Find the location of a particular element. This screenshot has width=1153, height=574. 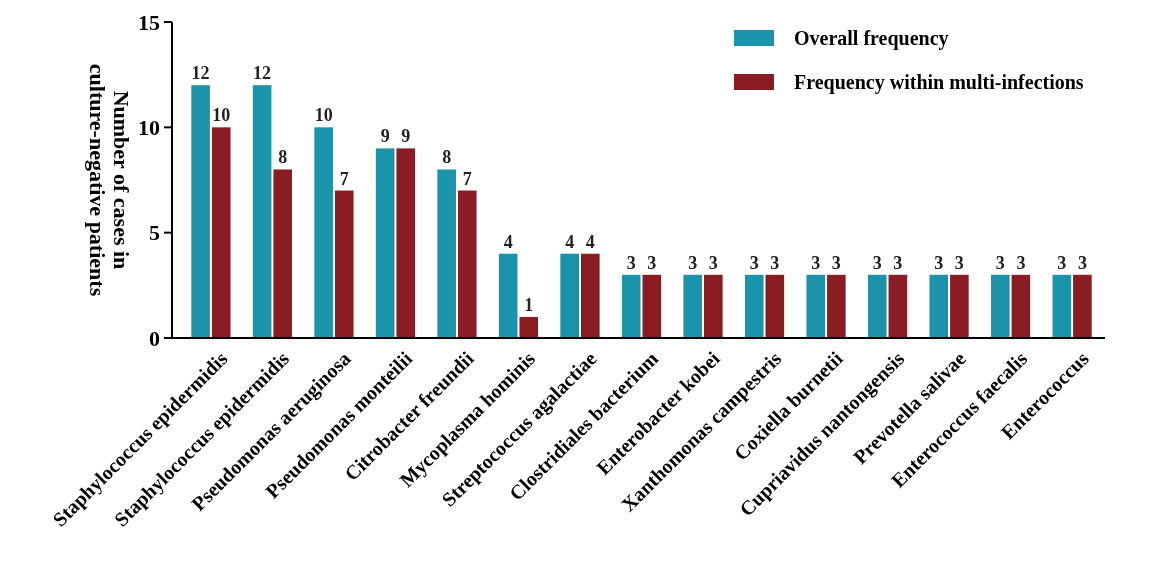

data-label: 1 is located at coordinates (529, 304).